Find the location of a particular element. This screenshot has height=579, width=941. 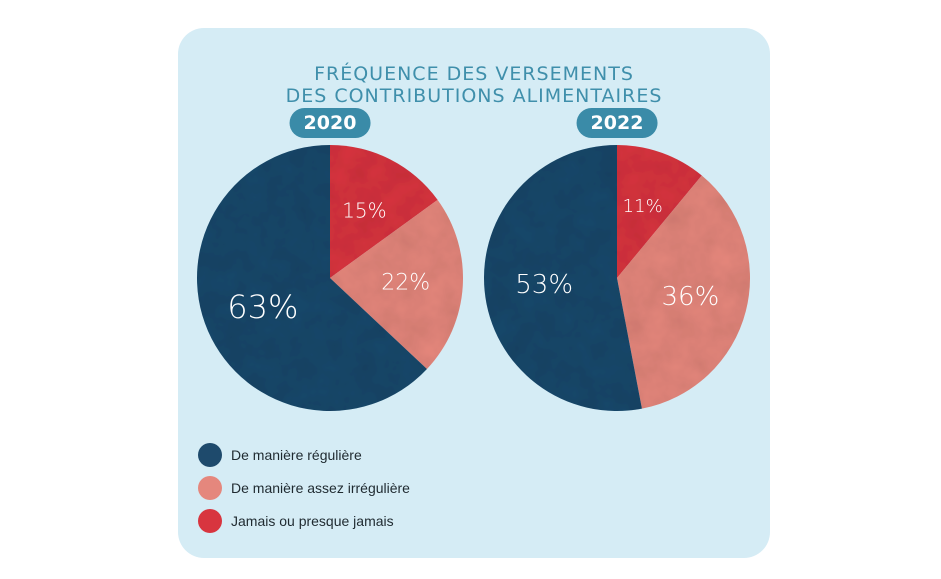

title-line-2: DES CONTRIBUTIONS ALIMENTAIRES is located at coordinates (474, 95).